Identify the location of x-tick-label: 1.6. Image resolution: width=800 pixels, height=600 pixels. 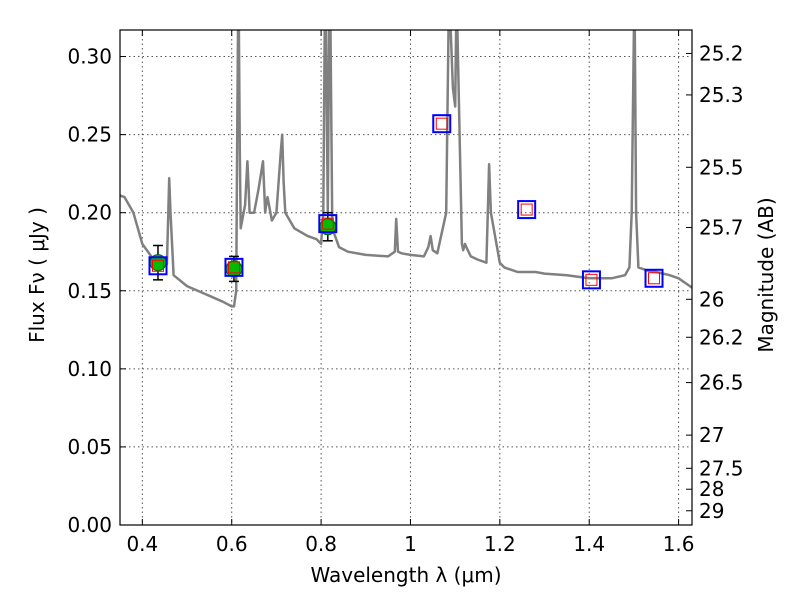
(679, 544).